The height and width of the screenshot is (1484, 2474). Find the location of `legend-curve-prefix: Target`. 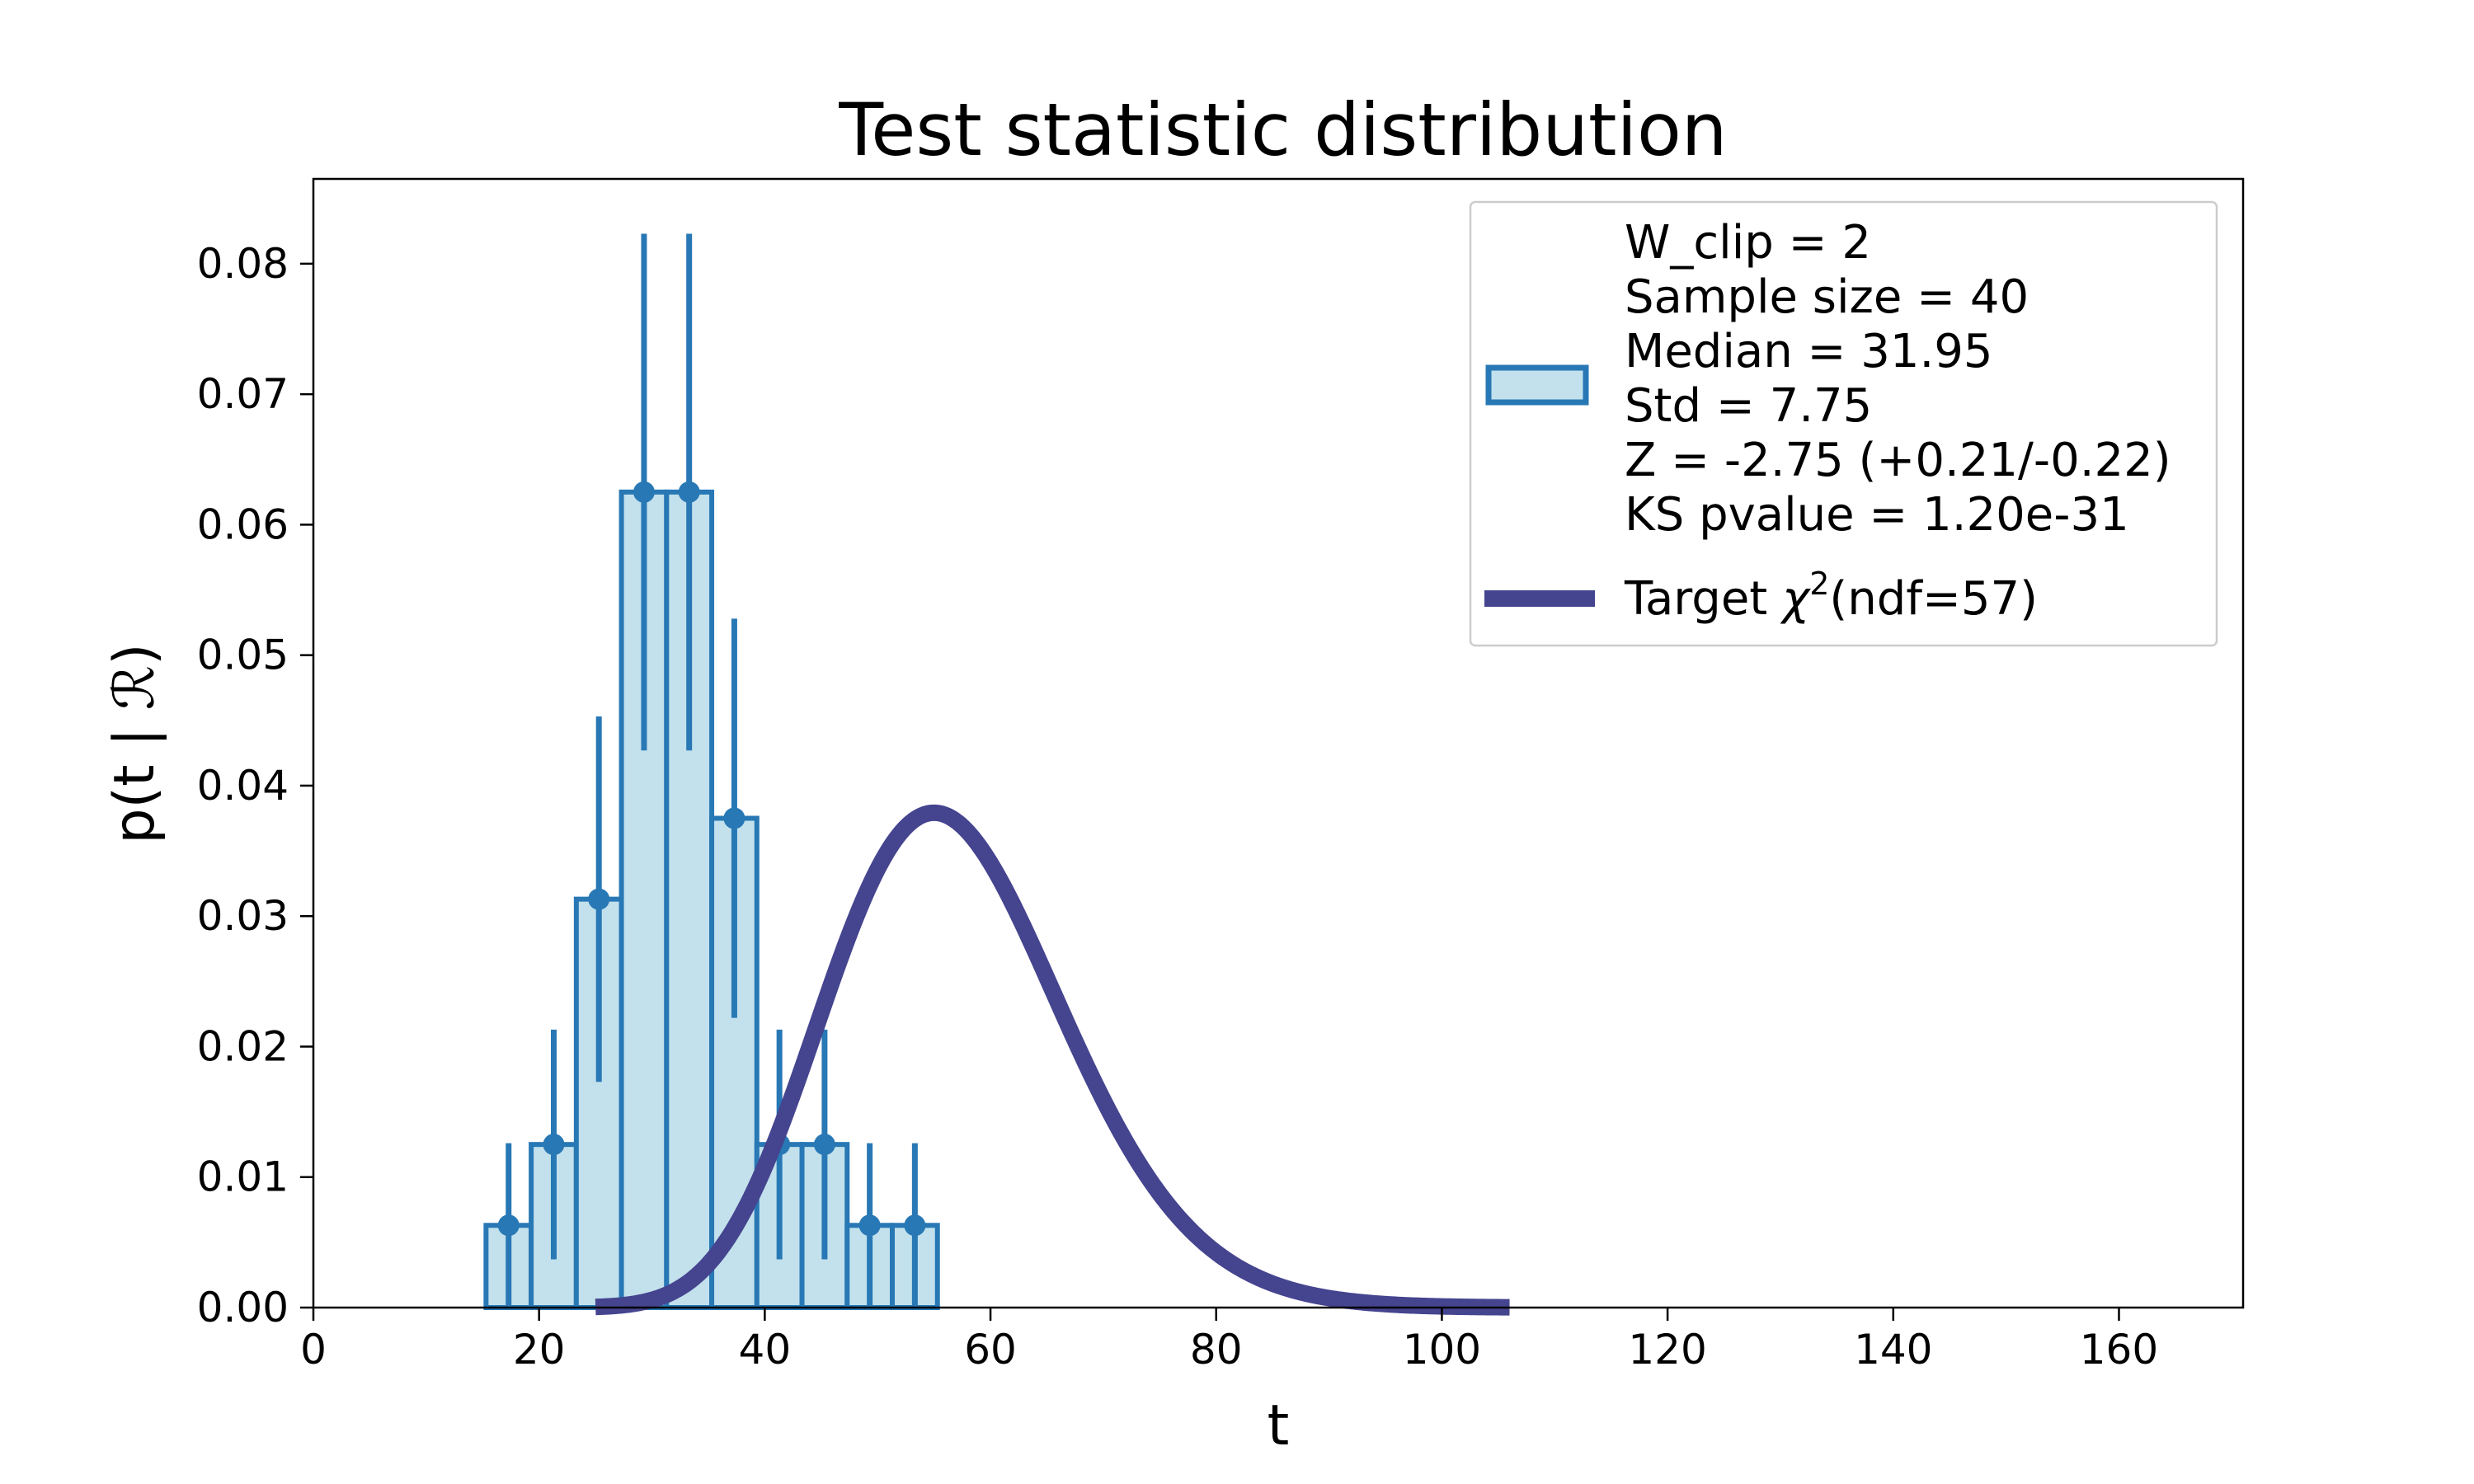

legend-curve-prefix: Target is located at coordinates (1703, 599).